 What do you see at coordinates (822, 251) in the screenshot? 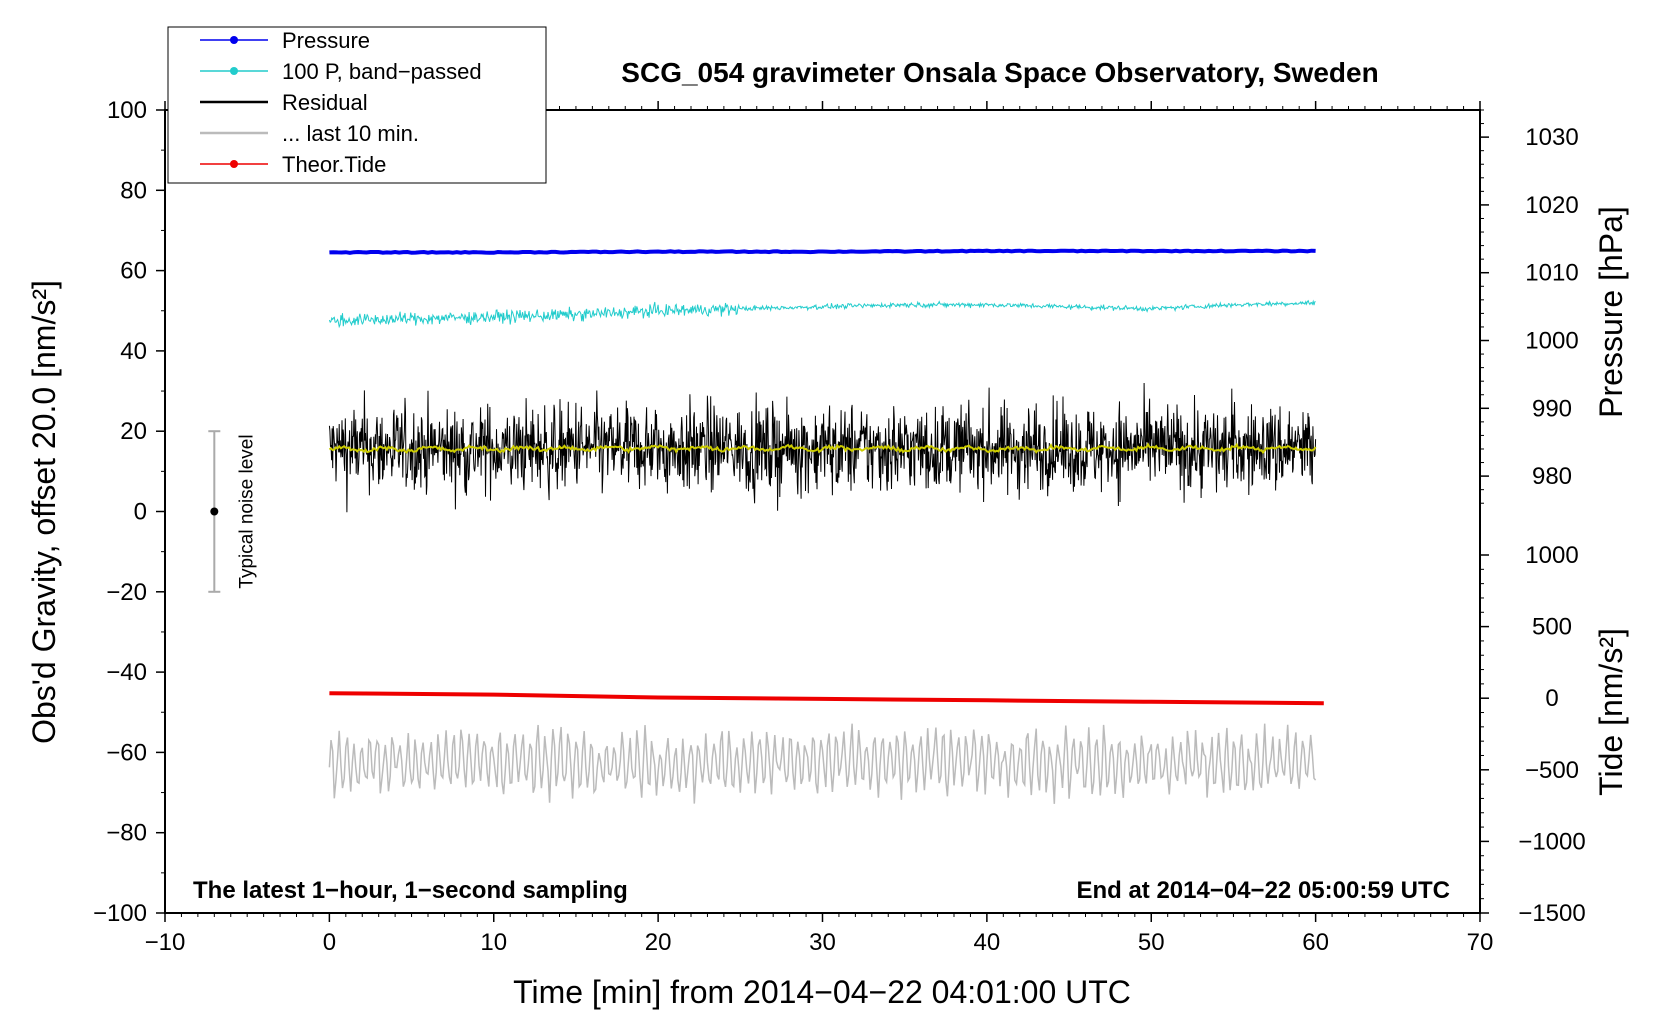
I see `pressure-series-line` at bounding box center [822, 251].